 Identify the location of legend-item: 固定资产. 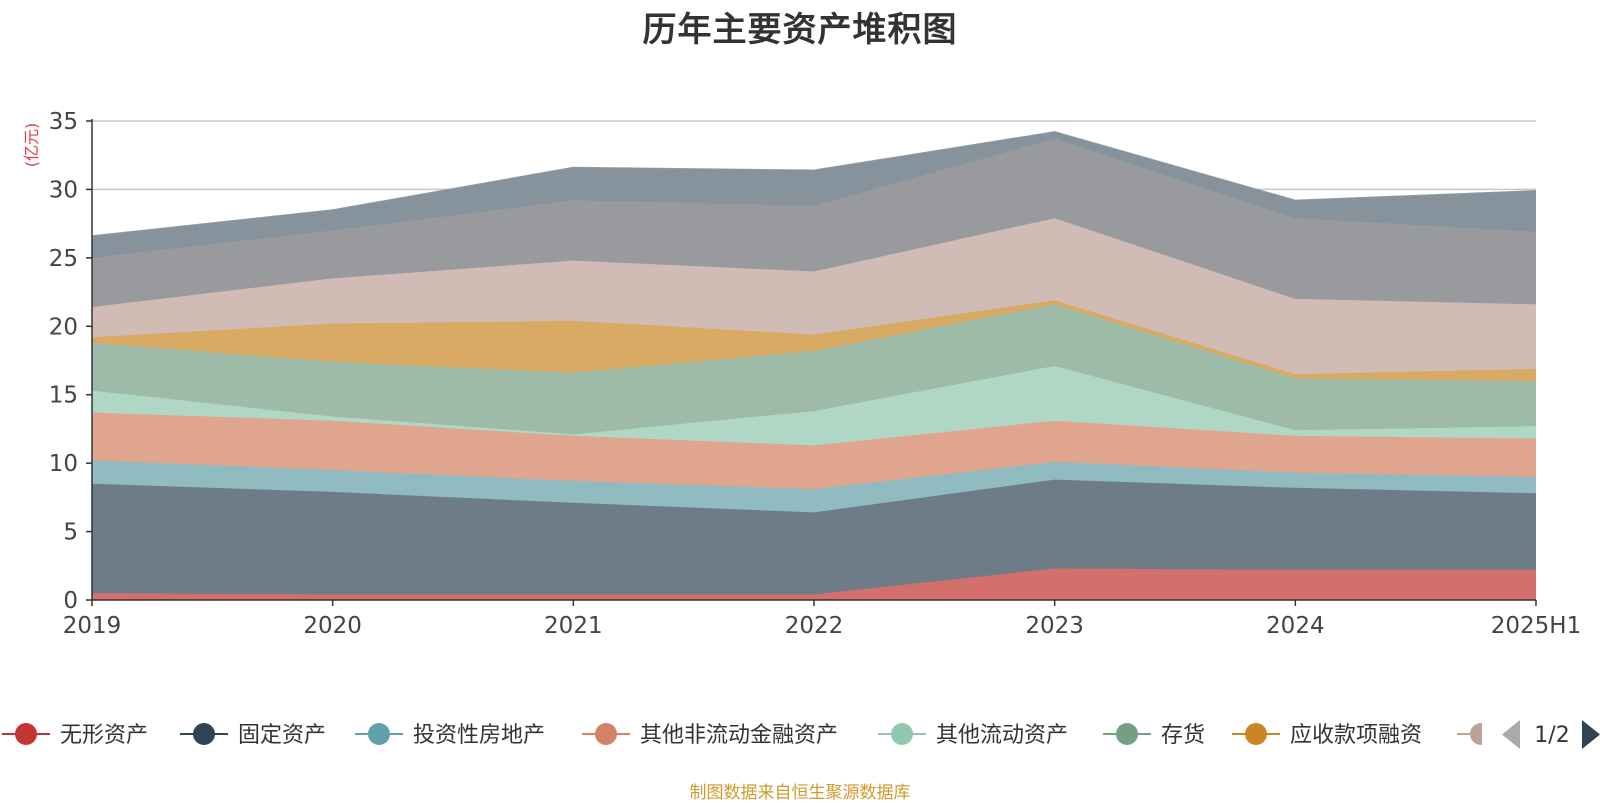
(253, 735).